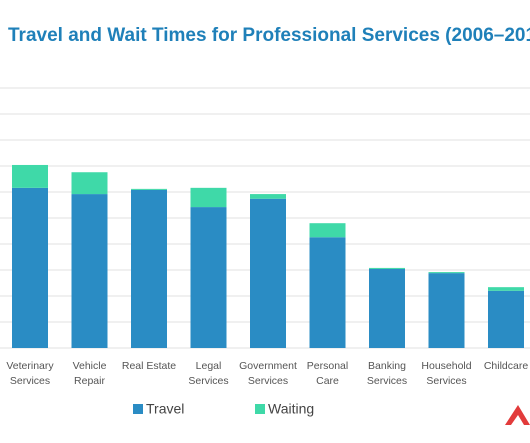 The image size is (530, 443). Describe the element at coordinates (90, 373) in the screenshot. I see `x-tick-label: Vehicle Repair` at that location.